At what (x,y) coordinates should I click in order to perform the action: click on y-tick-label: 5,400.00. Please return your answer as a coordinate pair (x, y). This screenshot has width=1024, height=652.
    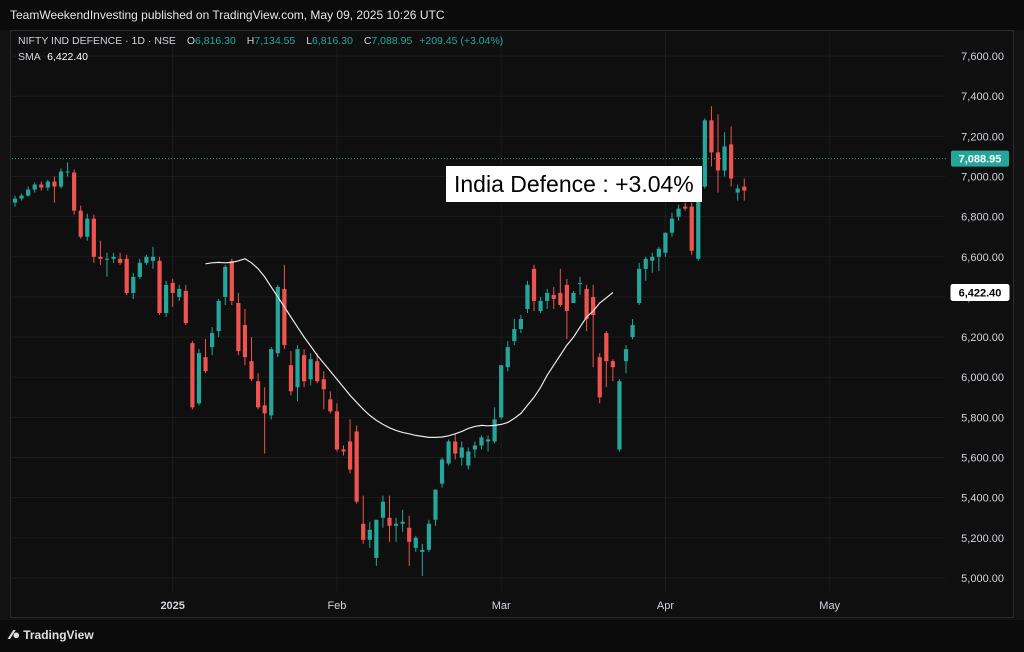
    Looking at the image, I should click on (982, 499).